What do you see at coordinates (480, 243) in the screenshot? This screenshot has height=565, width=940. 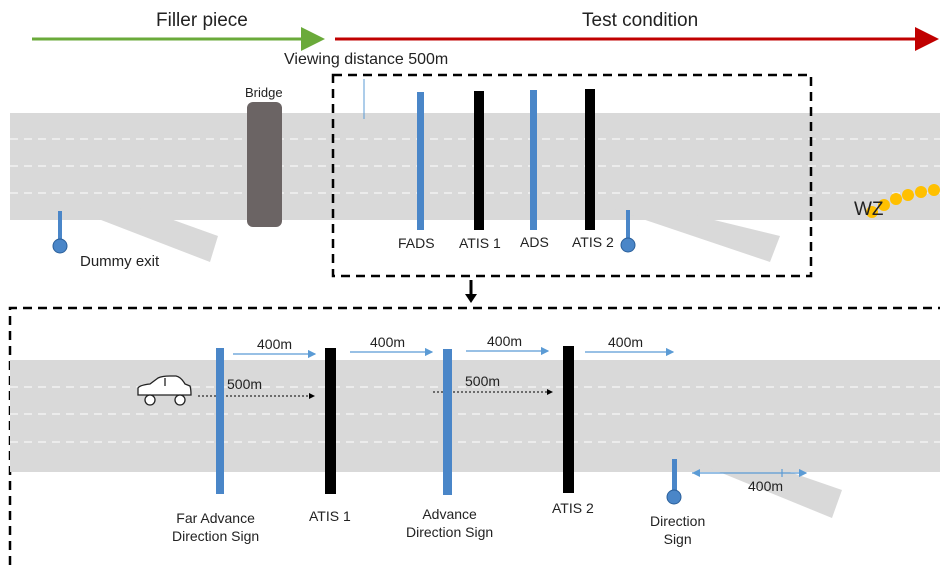 I see `atis1-top-label: ATIS 1` at bounding box center [480, 243].